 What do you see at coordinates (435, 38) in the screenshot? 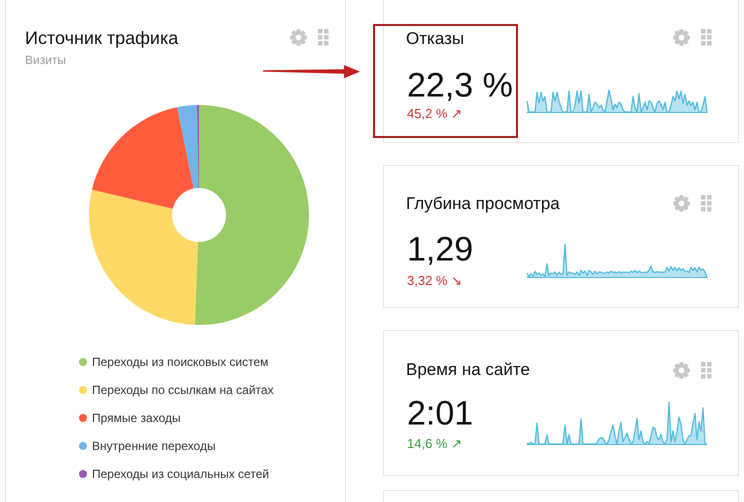
I see `chart-title: Отказы` at bounding box center [435, 38].